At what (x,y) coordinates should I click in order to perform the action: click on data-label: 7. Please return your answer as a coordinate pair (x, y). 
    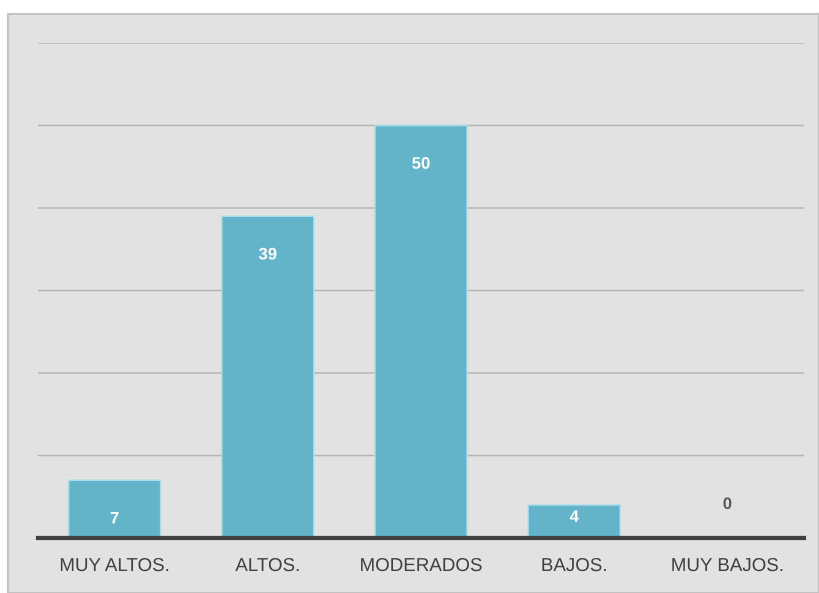
    Looking at the image, I should click on (114, 518).